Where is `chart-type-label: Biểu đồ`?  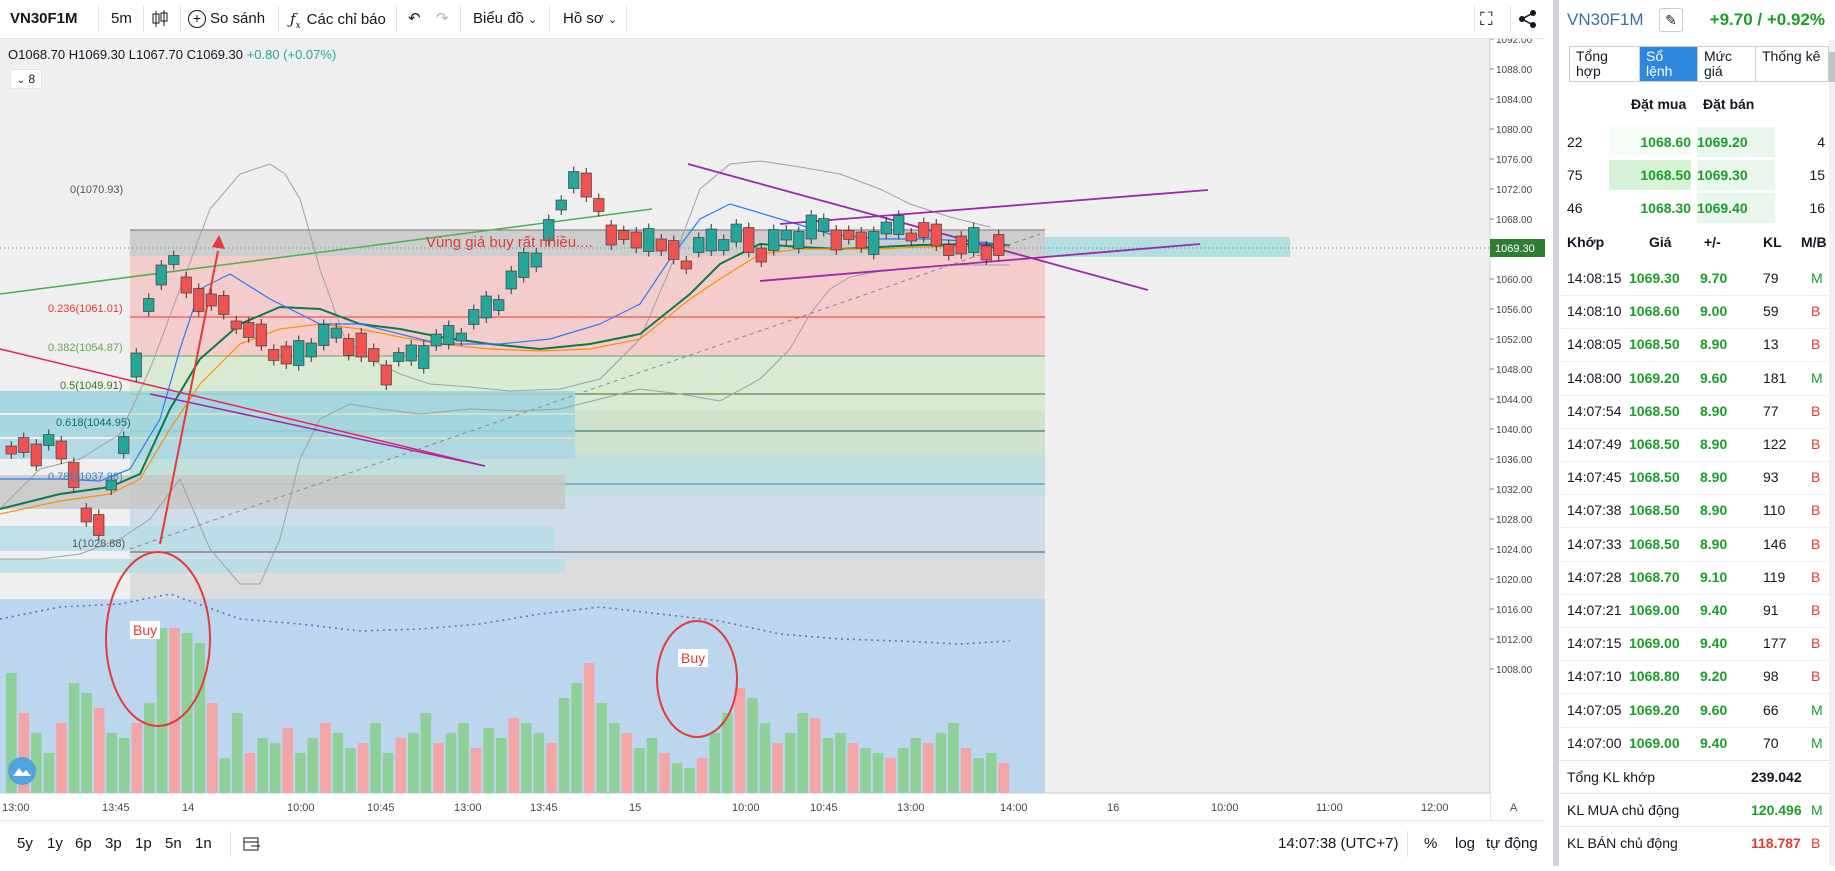
chart-type-label: Biểu đồ is located at coordinates (498, 18).